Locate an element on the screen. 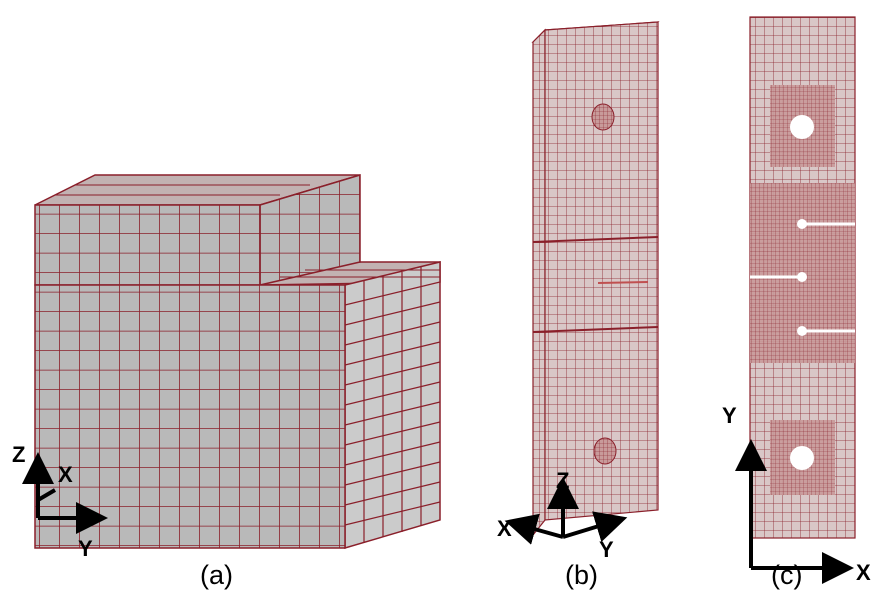 Image resolution: width=877 pixels, height=615 pixels. block-top-mesh is located at coordinates (247, 231).